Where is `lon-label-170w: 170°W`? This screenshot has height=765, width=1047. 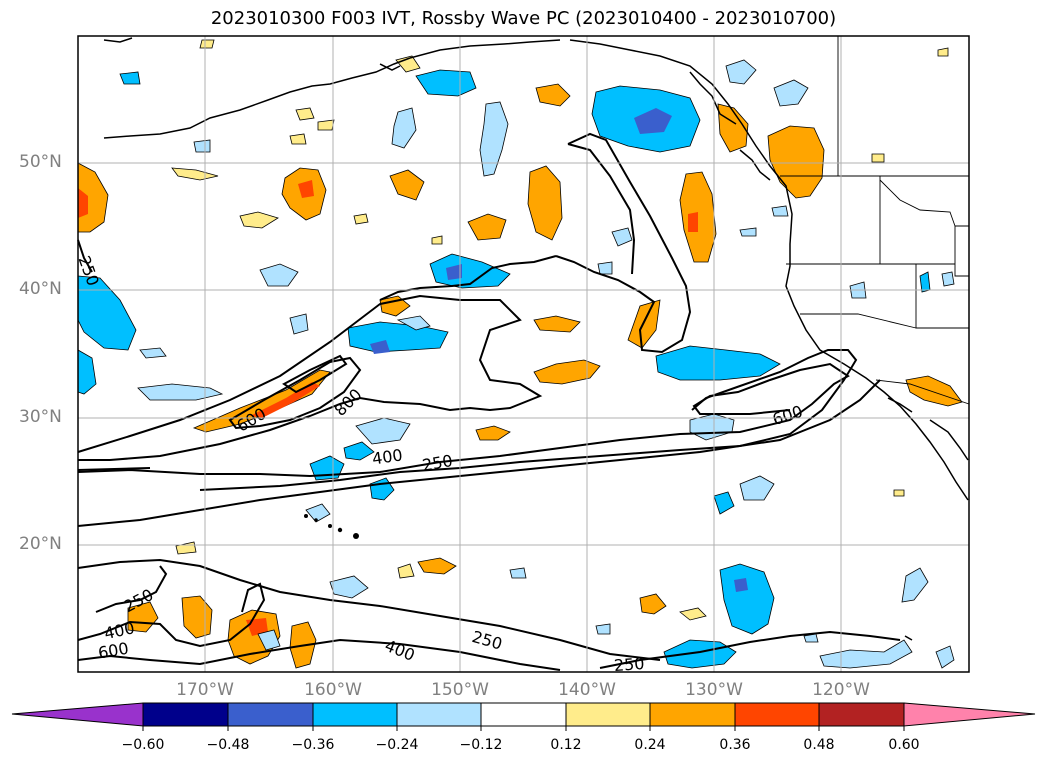 lon-label-170w: 170°W is located at coordinates (205, 690).